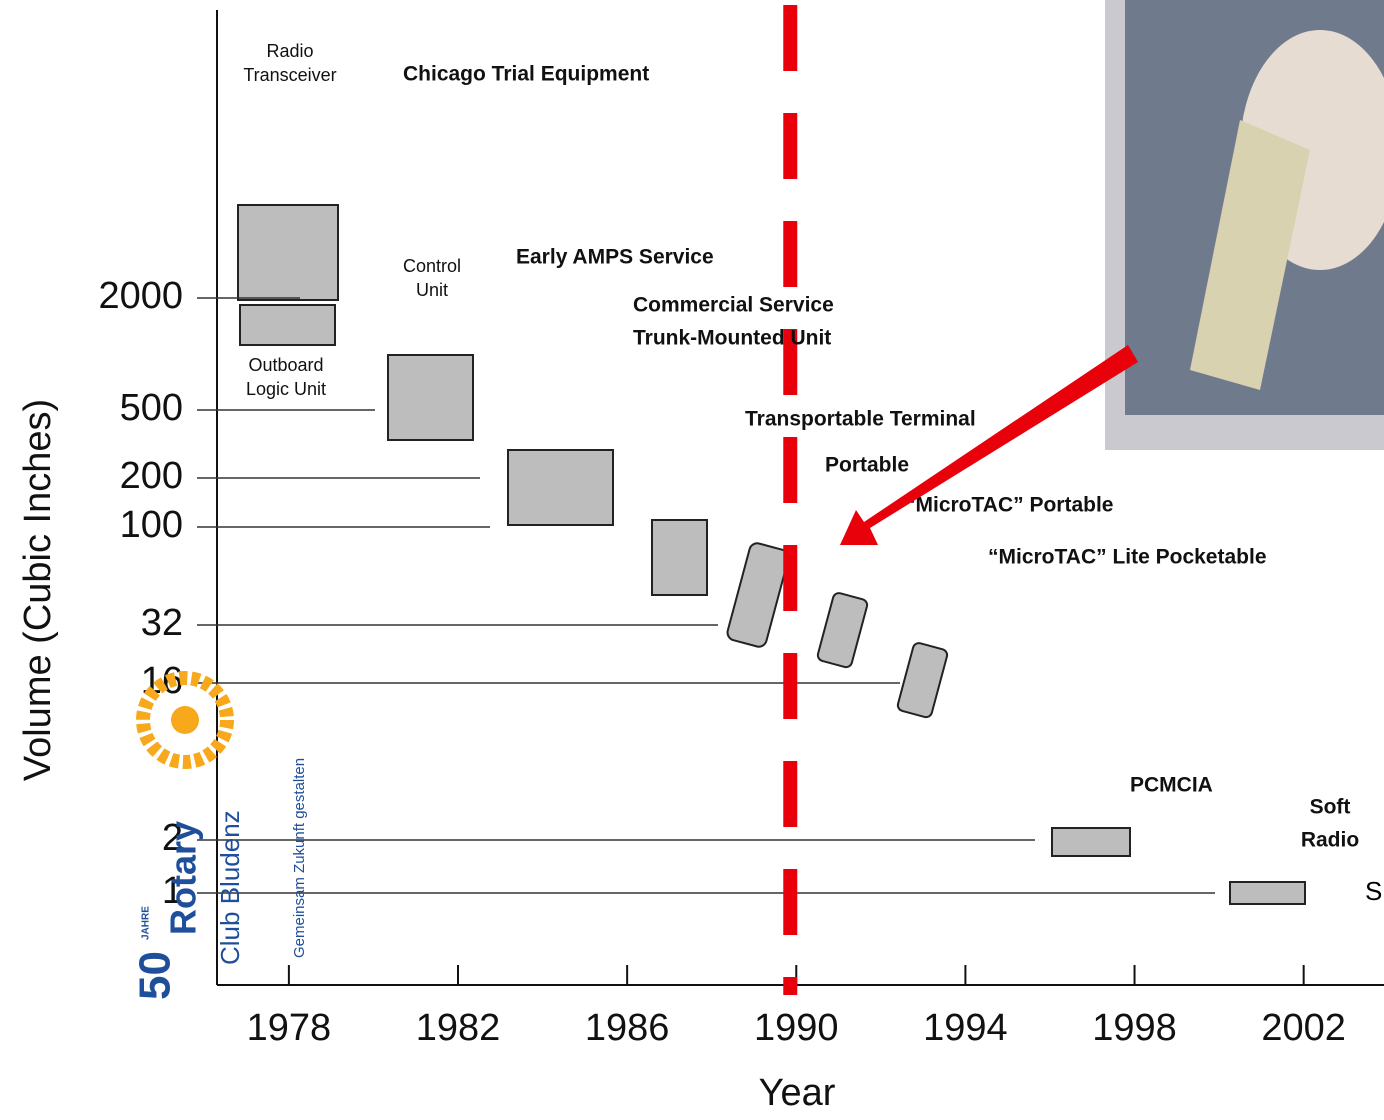  What do you see at coordinates (432, 290) in the screenshot?
I see `annotation: Unit` at bounding box center [432, 290].